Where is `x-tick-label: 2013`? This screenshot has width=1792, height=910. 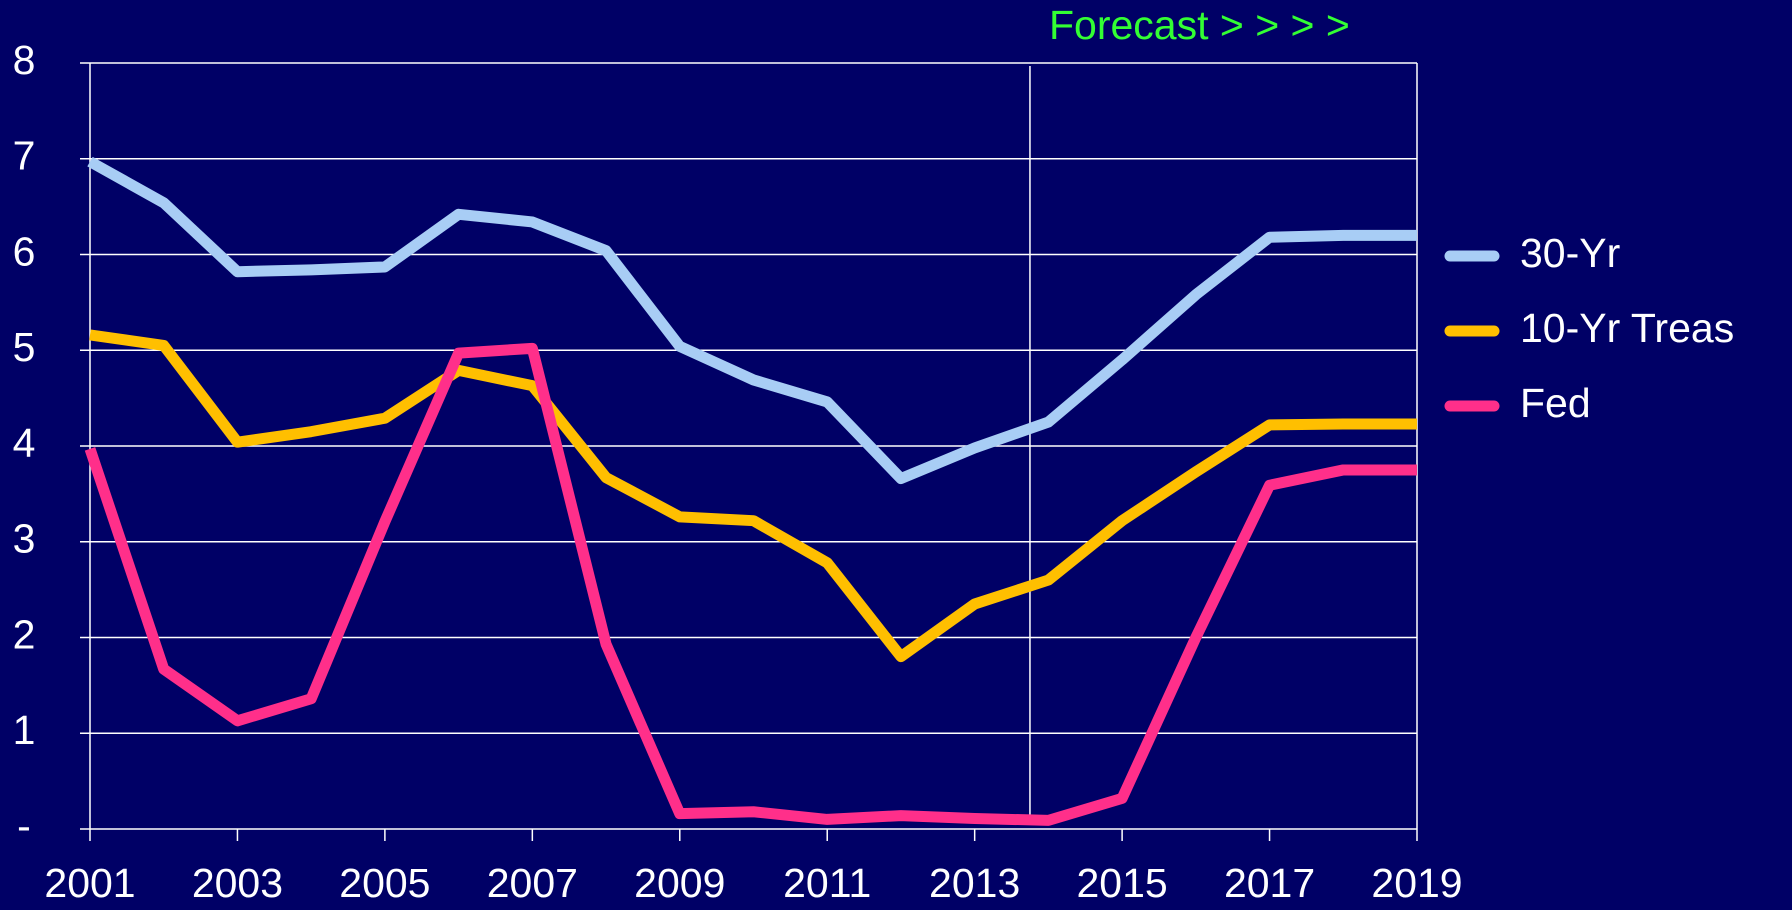
x-tick-label: 2013 is located at coordinates (974, 883).